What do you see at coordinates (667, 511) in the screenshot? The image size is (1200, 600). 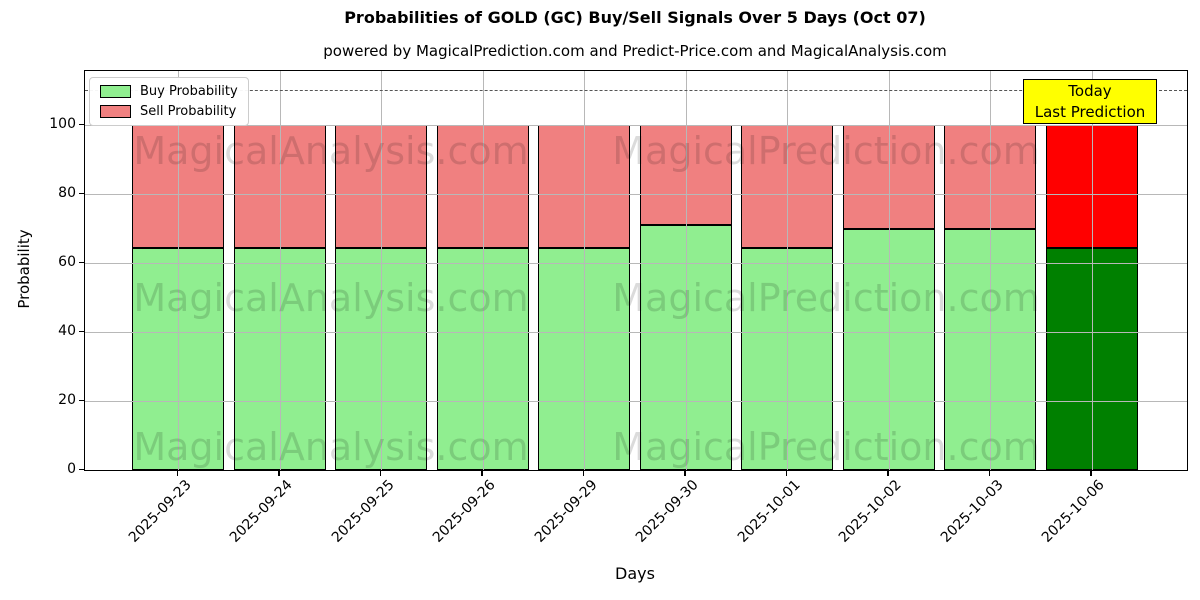 I see `x-tick-label: 2025-09-30` at bounding box center [667, 511].